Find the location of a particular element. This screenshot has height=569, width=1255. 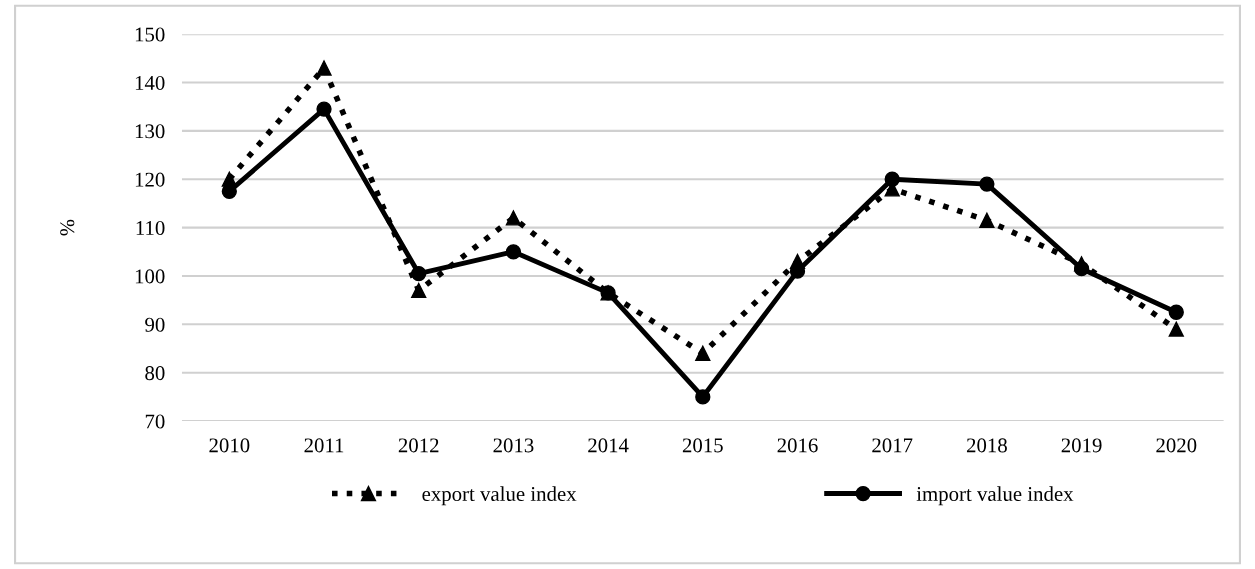

x-tick-label: 2020 is located at coordinates (1176, 445).